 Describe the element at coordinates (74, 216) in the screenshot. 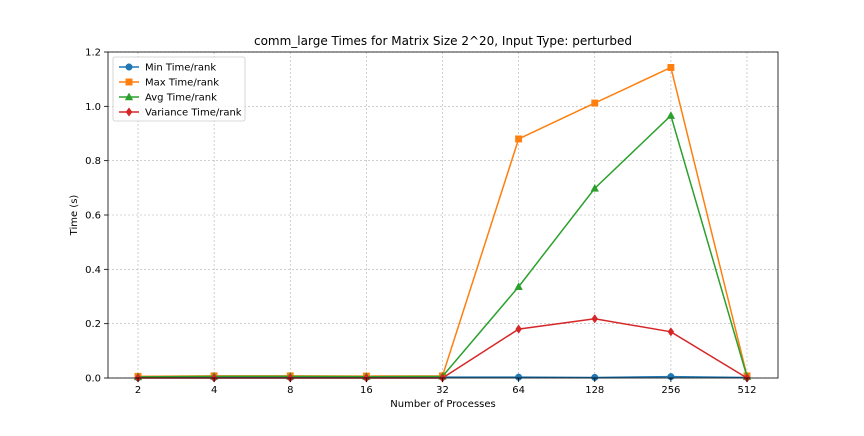

I see `y-axis-label: Time (s)` at that location.